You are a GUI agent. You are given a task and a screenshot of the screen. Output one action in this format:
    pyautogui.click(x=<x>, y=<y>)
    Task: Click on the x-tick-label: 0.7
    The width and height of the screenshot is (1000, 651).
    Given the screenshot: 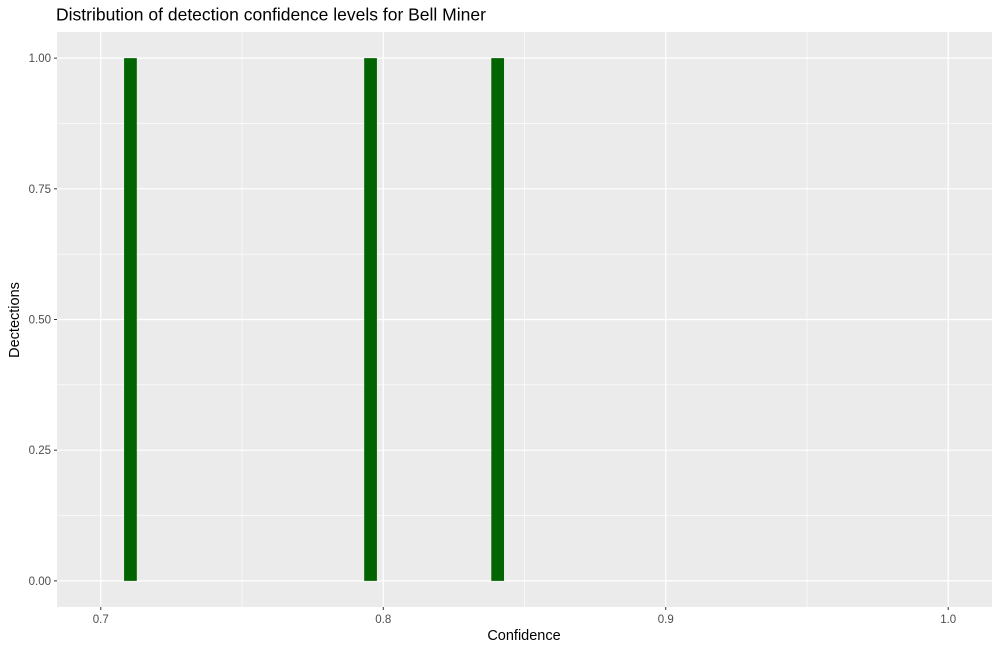 What is the action you would take?
    pyautogui.click(x=101, y=620)
    